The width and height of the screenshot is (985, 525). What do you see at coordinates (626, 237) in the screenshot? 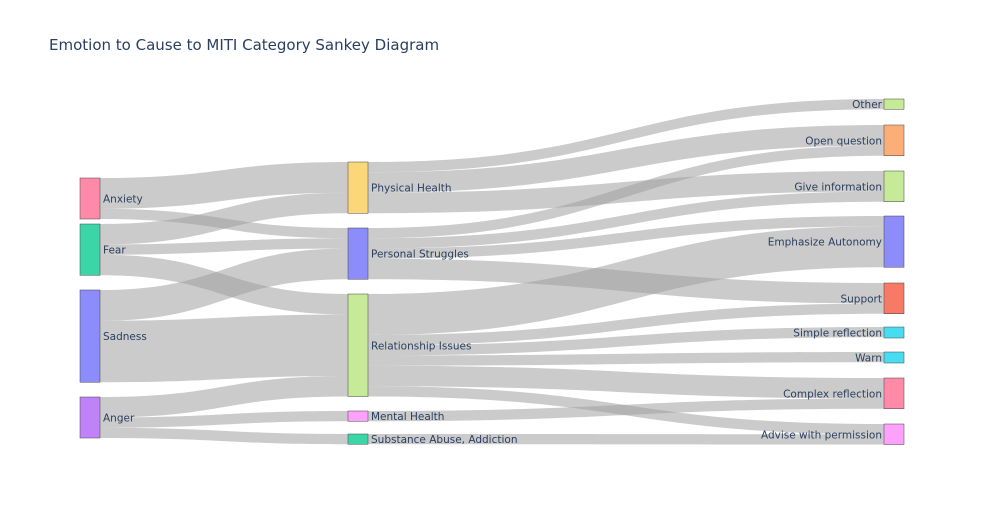
I see `link-personal-struggles-to-emphasize-autonomy` at bounding box center [626, 237].